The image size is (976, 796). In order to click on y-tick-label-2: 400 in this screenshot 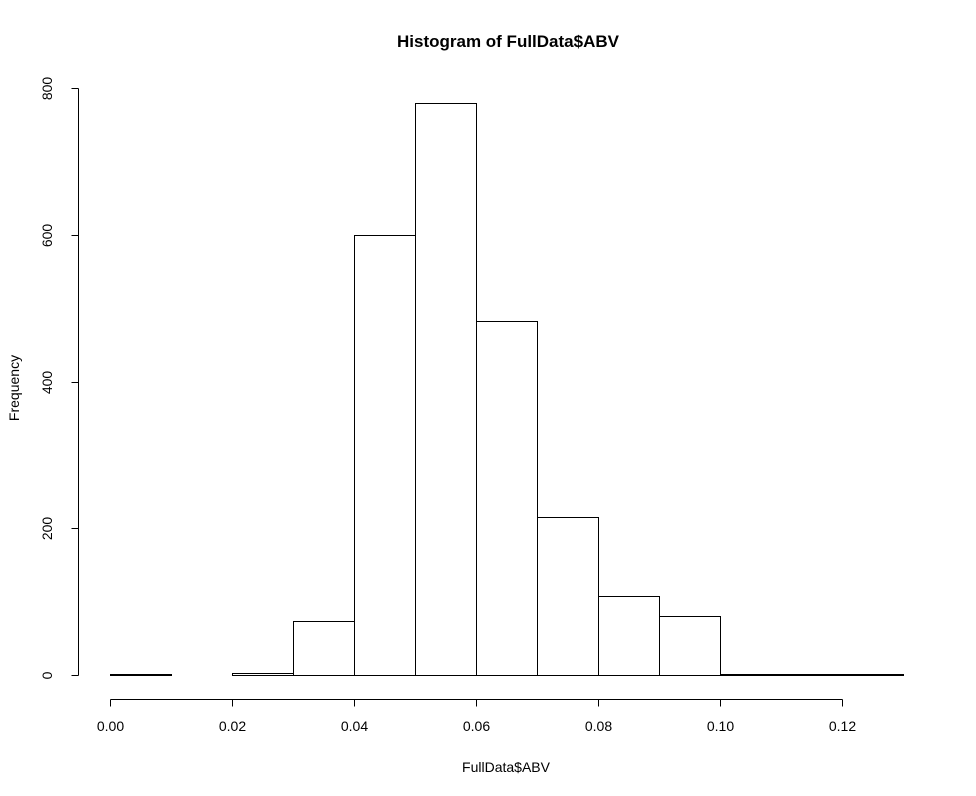, I will do `click(47, 383)`.